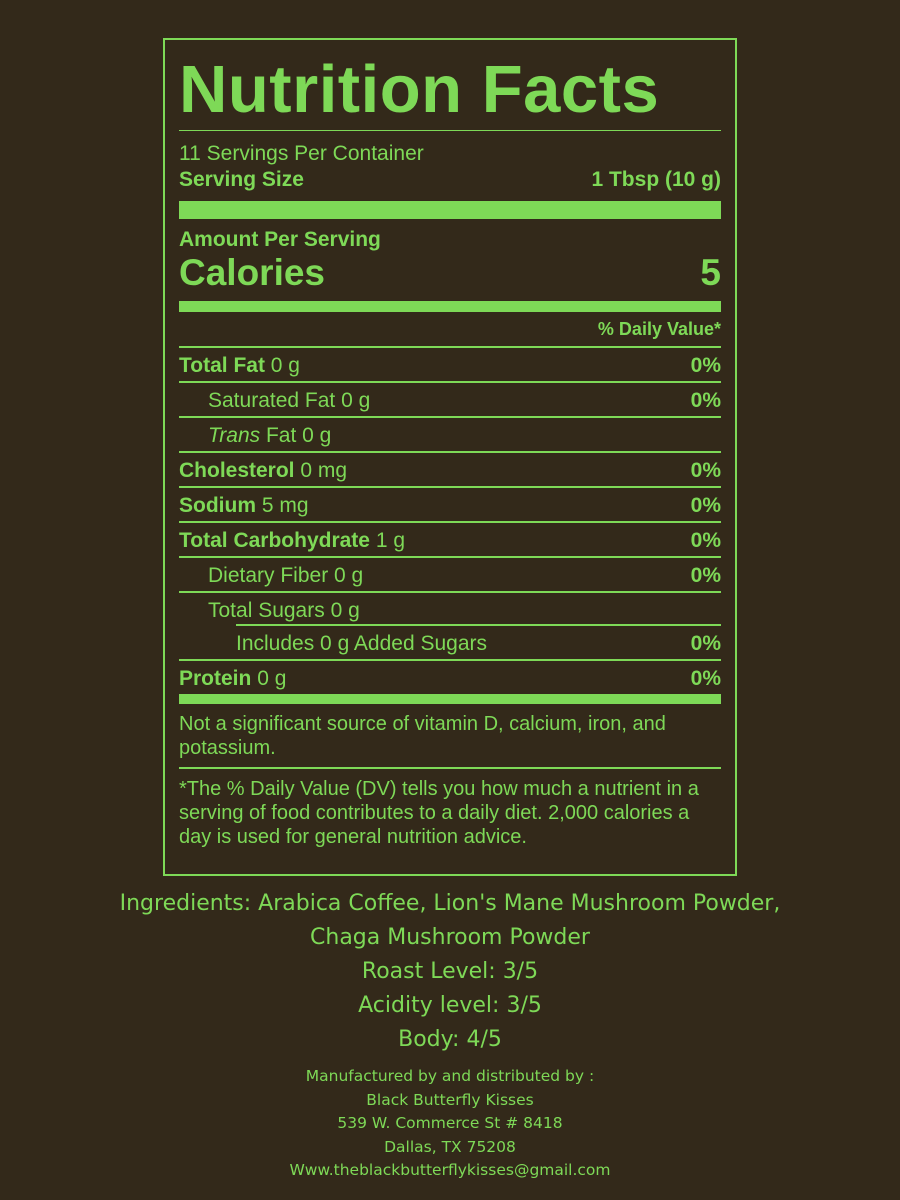  What do you see at coordinates (252, 272) in the screenshot?
I see `calories-label: Calories` at bounding box center [252, 272].